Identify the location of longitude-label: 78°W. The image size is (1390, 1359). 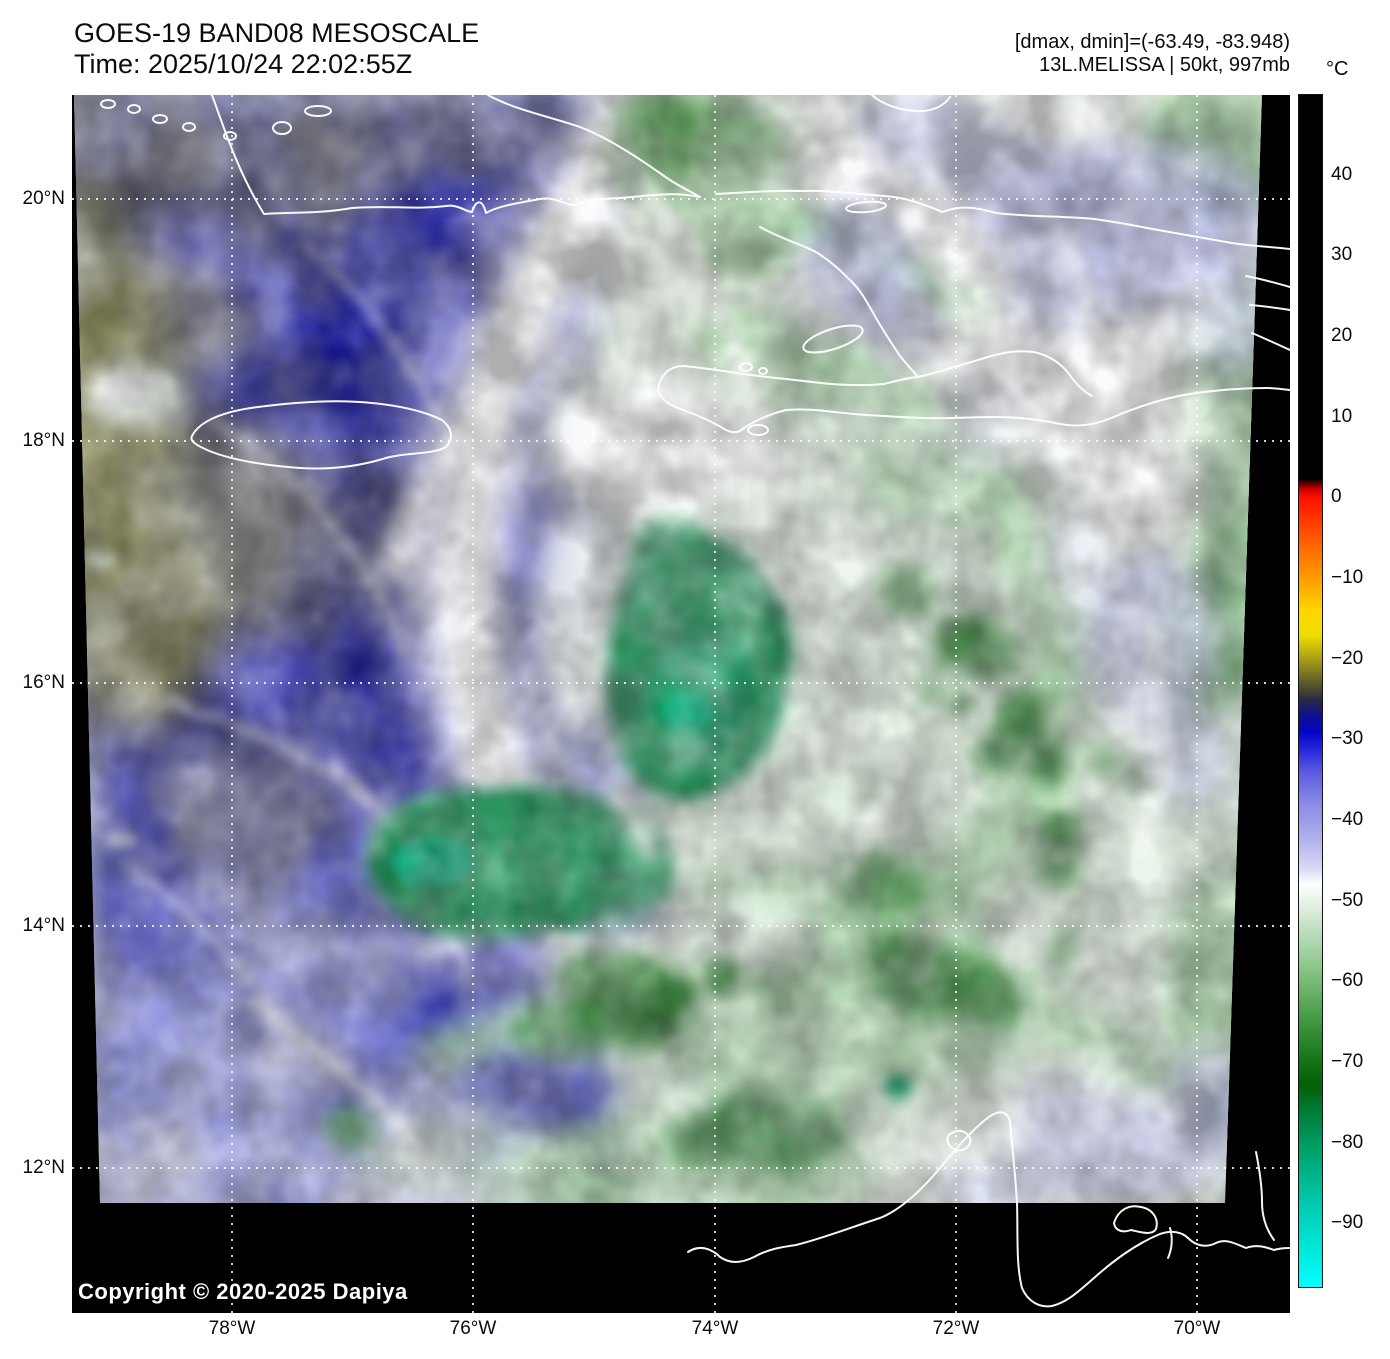
(232, 1328).